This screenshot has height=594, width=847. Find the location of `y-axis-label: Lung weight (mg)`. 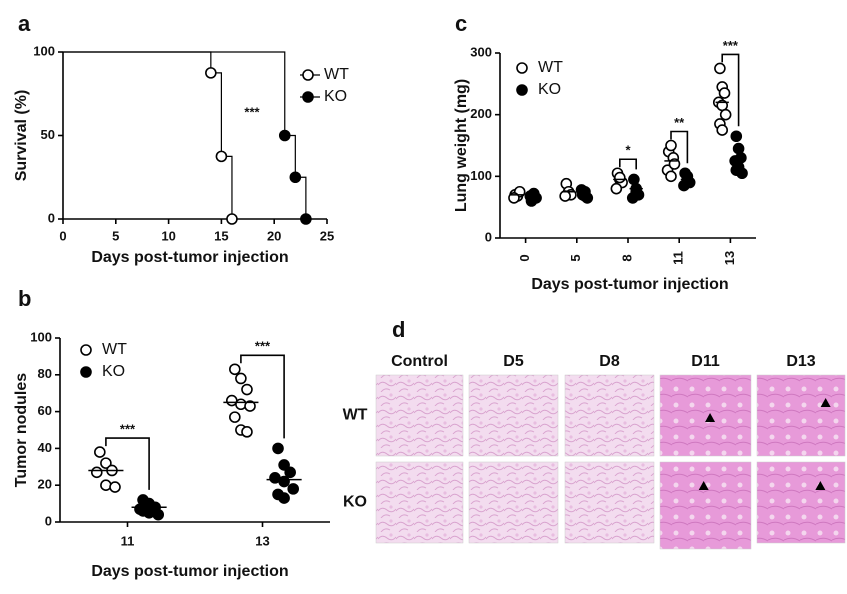

y-axis-label: Lung weight (mg) is located at coordinates (461, 145).